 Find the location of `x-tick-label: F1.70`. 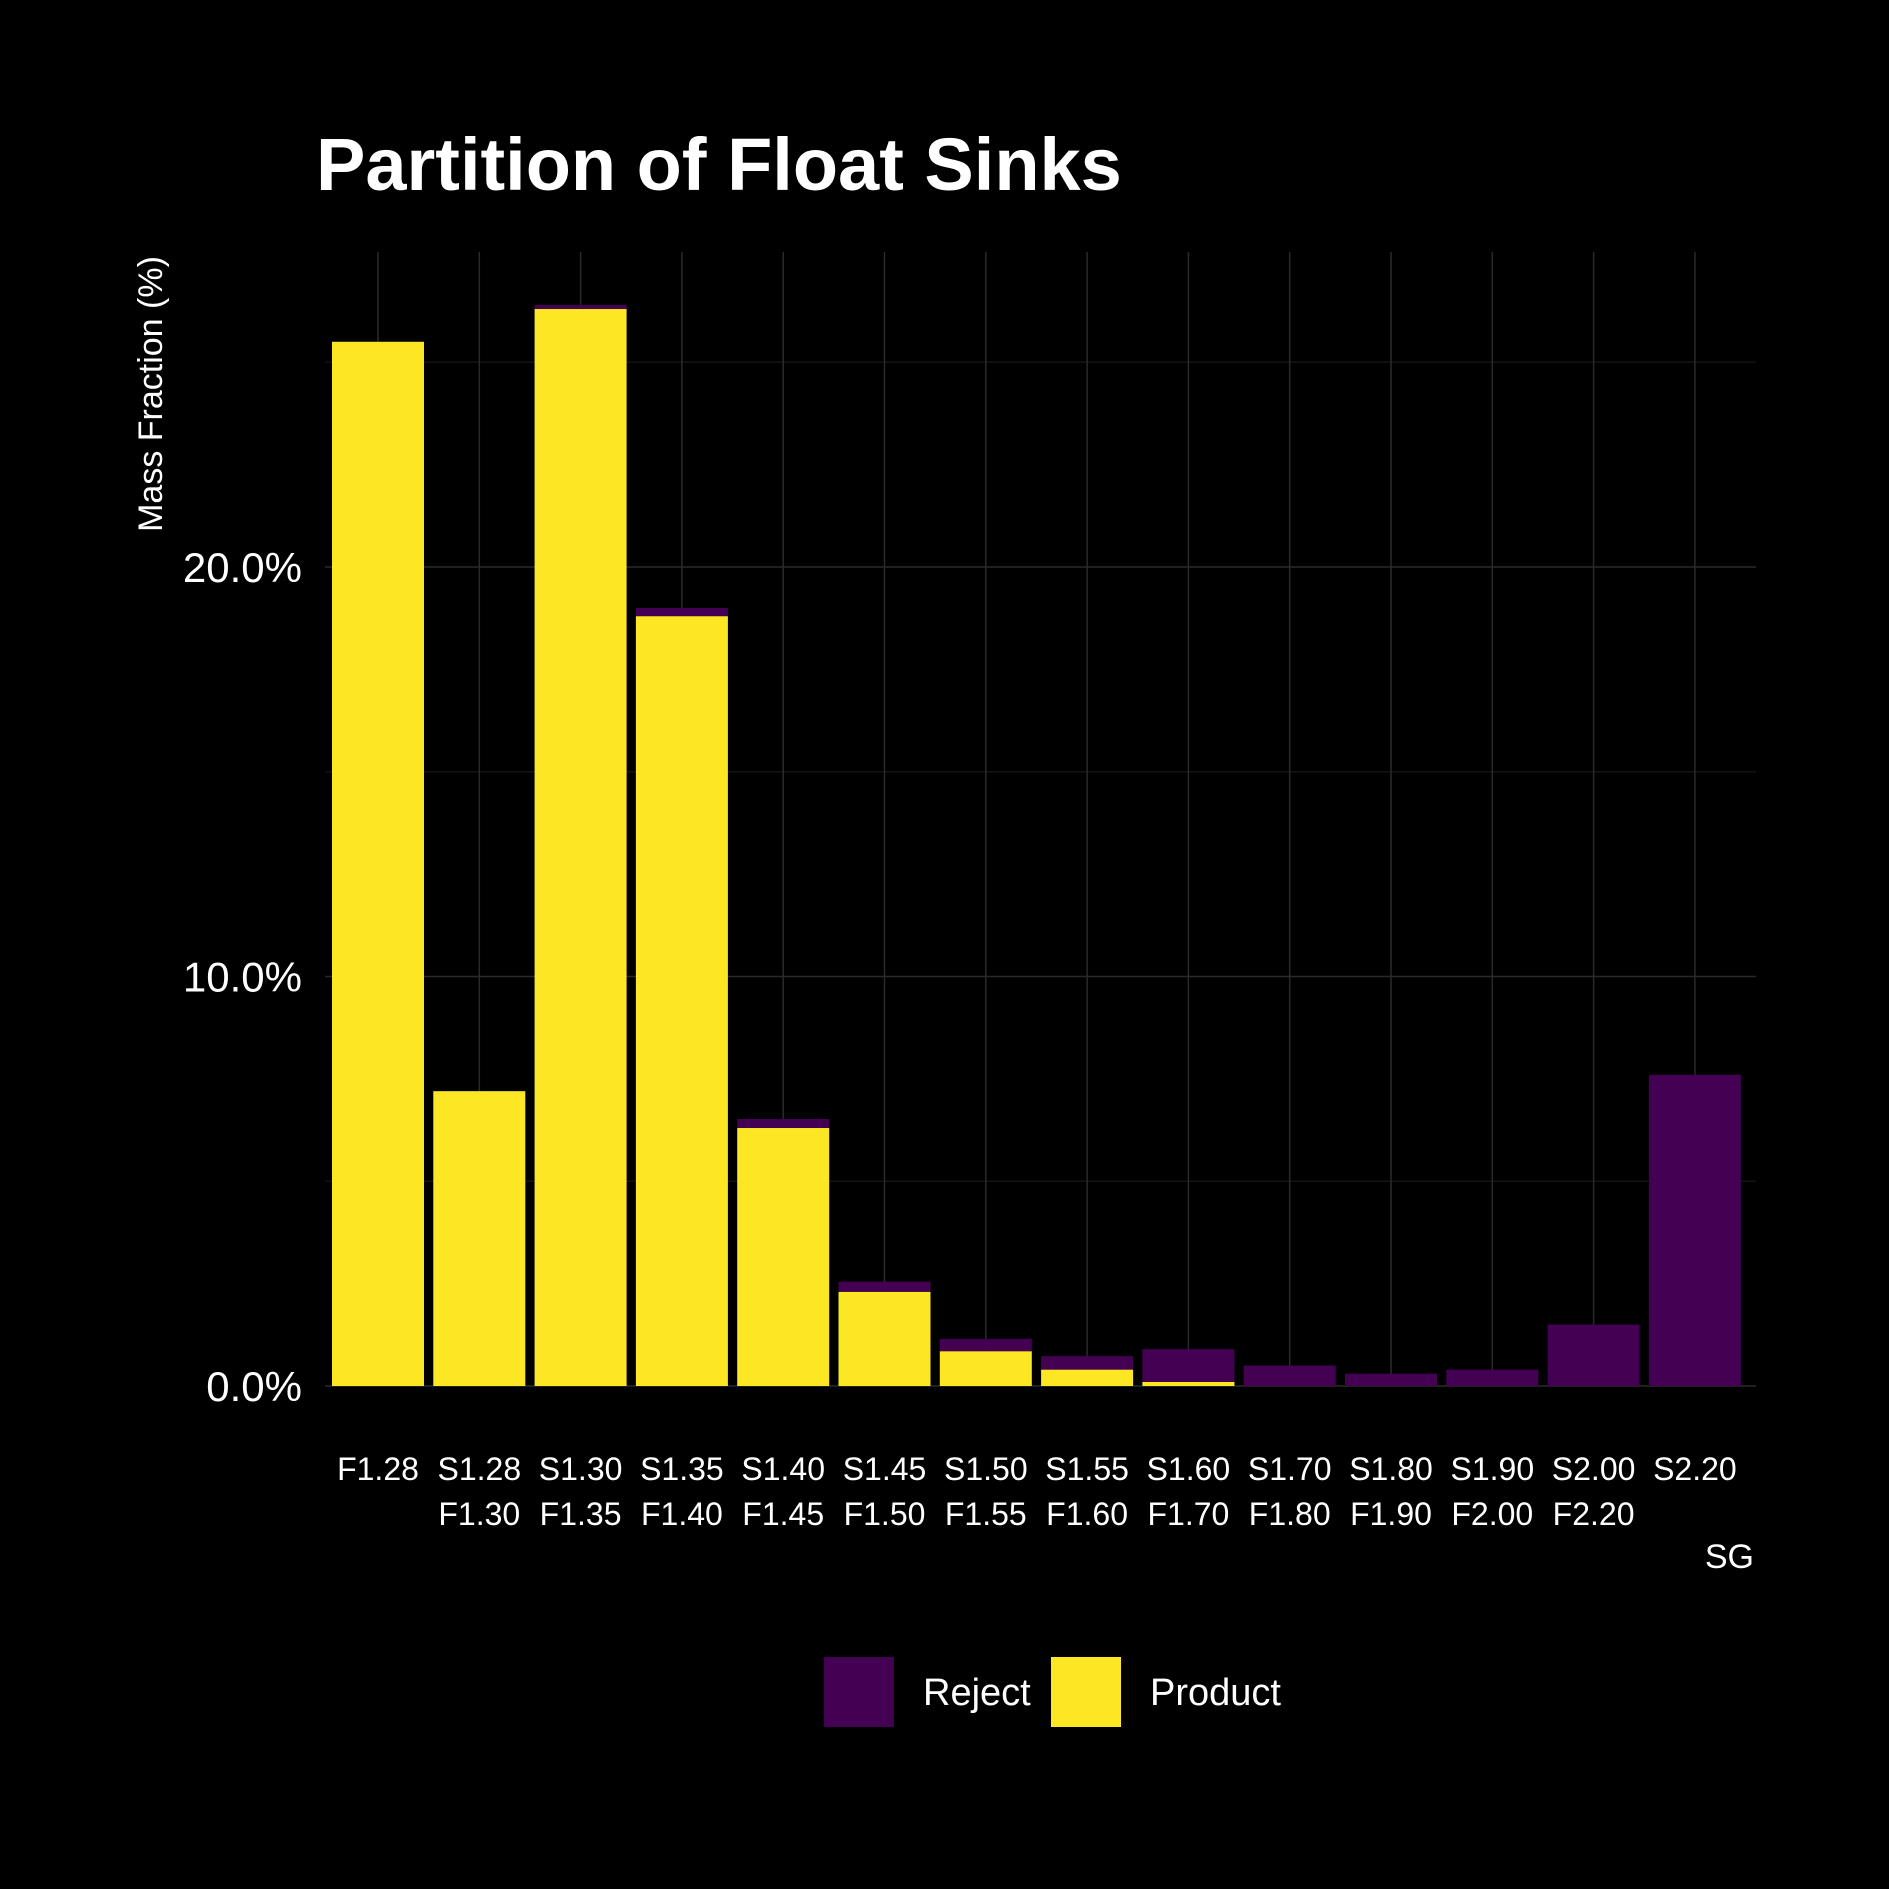

x-tick-label: F1.70 is located at coordinates (1188, 1514).